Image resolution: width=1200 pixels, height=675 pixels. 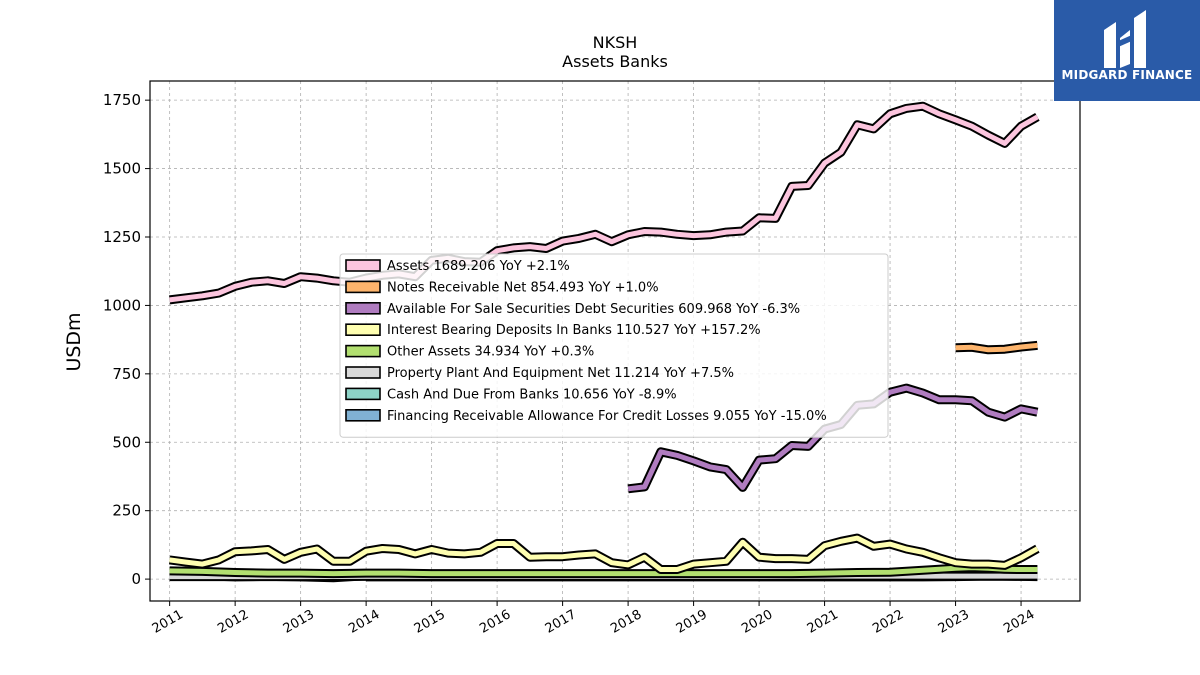 I want to click on midgard-mark-icon, so click(x=1125, y=39).